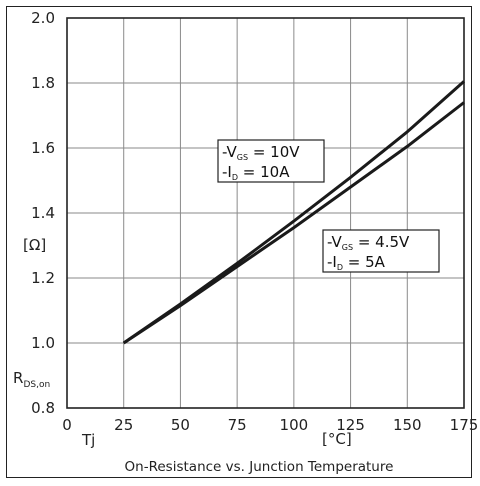 The height and width of the screenshot is (486, 480). I want to click on x-tick-label: 100, so click(294, 425).